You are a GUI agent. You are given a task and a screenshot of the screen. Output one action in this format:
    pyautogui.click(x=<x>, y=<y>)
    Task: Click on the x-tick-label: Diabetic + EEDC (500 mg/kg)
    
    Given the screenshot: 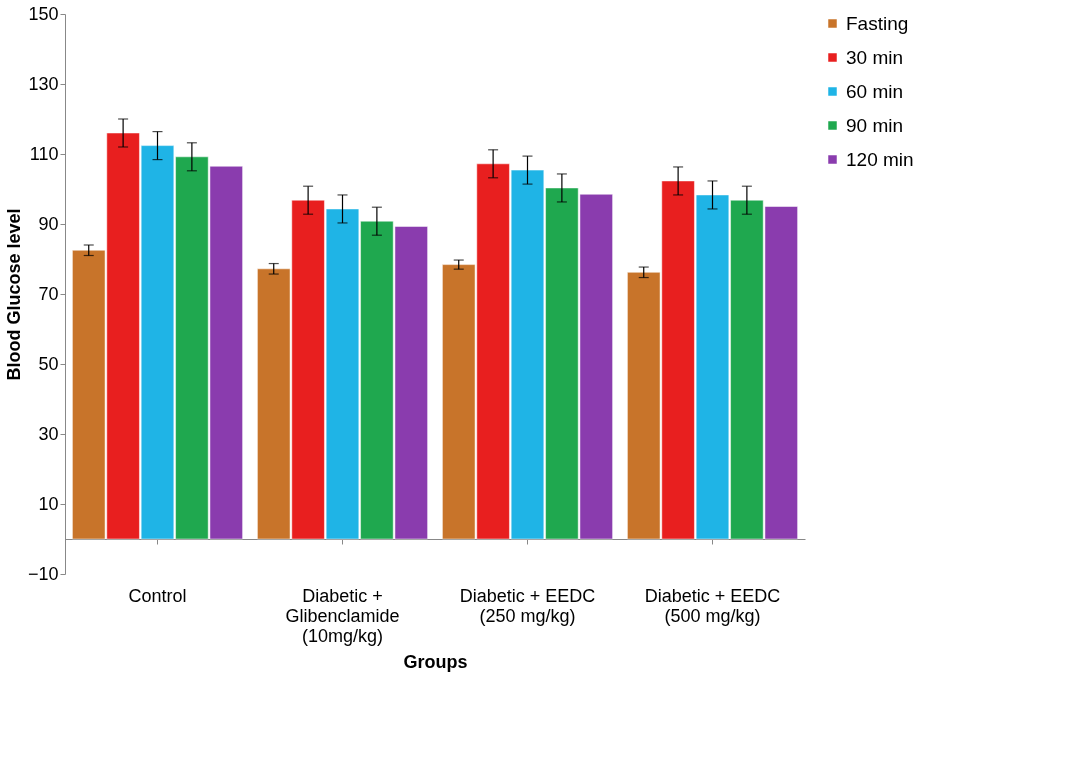 What is the action you would take?
    pyautogui.click(x=712, y=605)
    